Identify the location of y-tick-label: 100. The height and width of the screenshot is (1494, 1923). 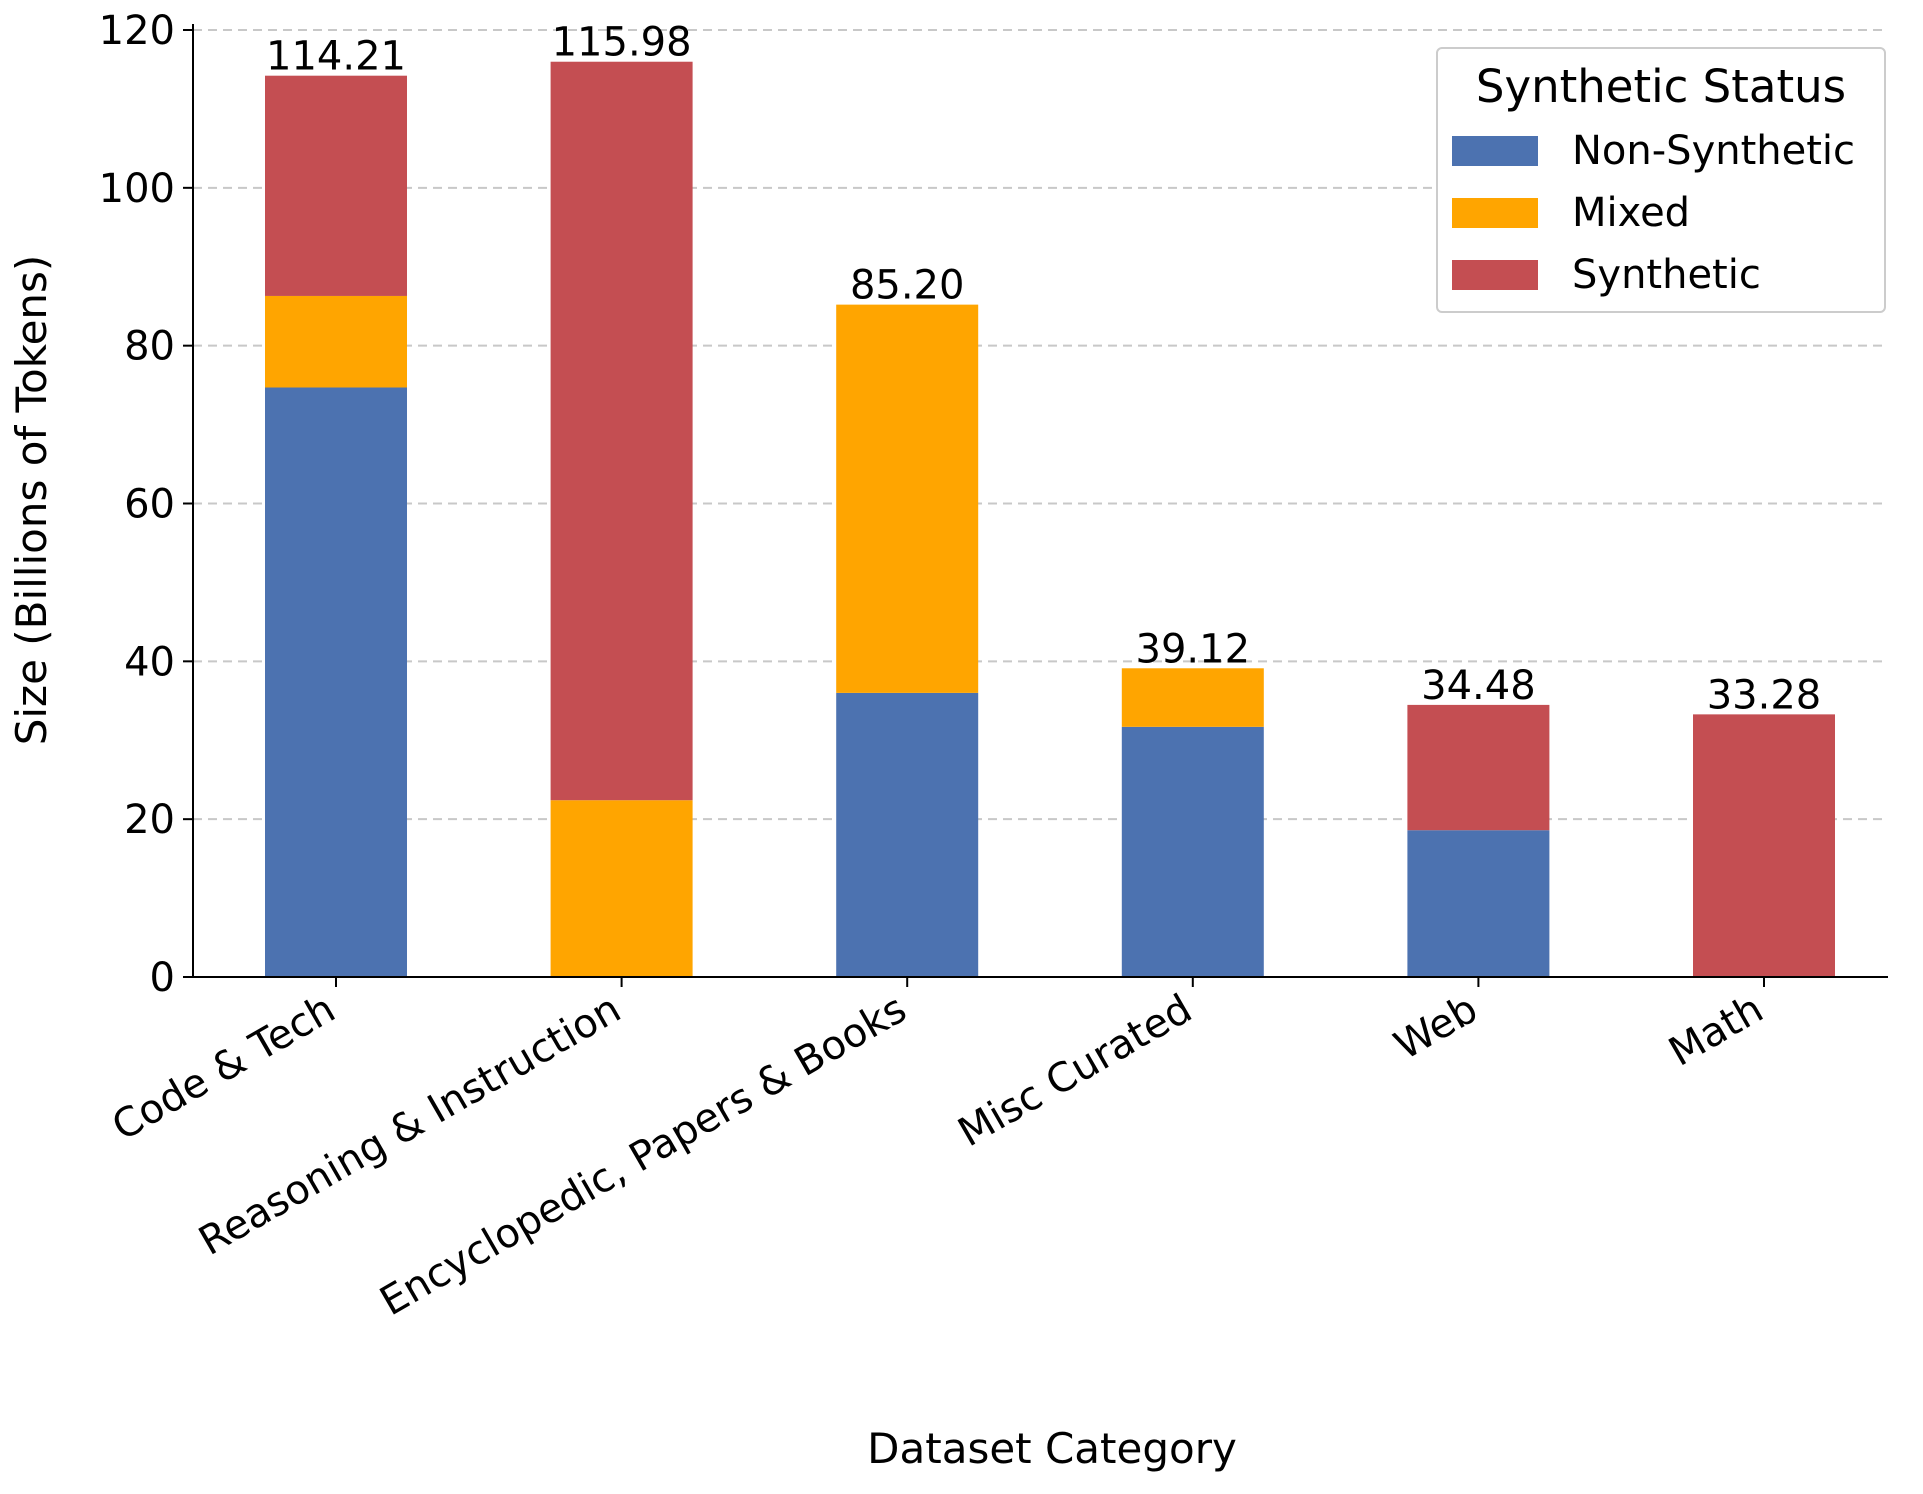
(137, 189).